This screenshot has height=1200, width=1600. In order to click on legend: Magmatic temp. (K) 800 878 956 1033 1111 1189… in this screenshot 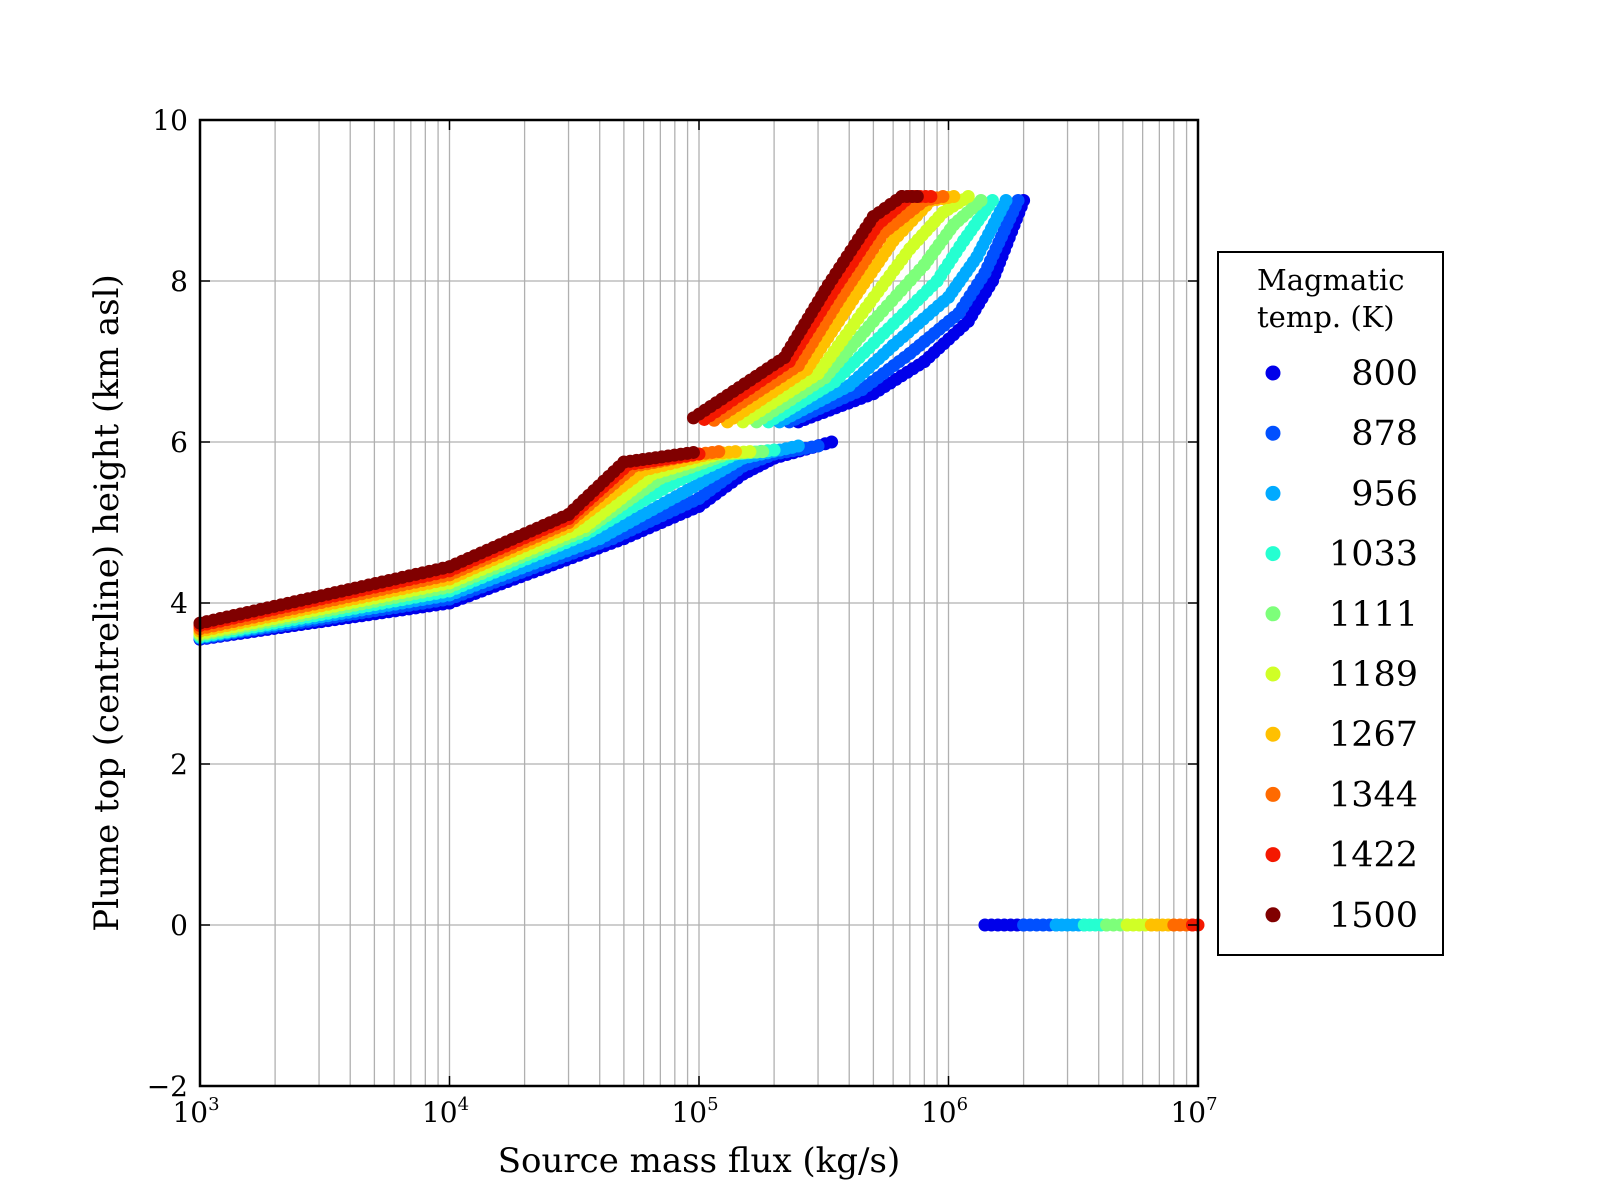, I will do `click(1330, 603)`.